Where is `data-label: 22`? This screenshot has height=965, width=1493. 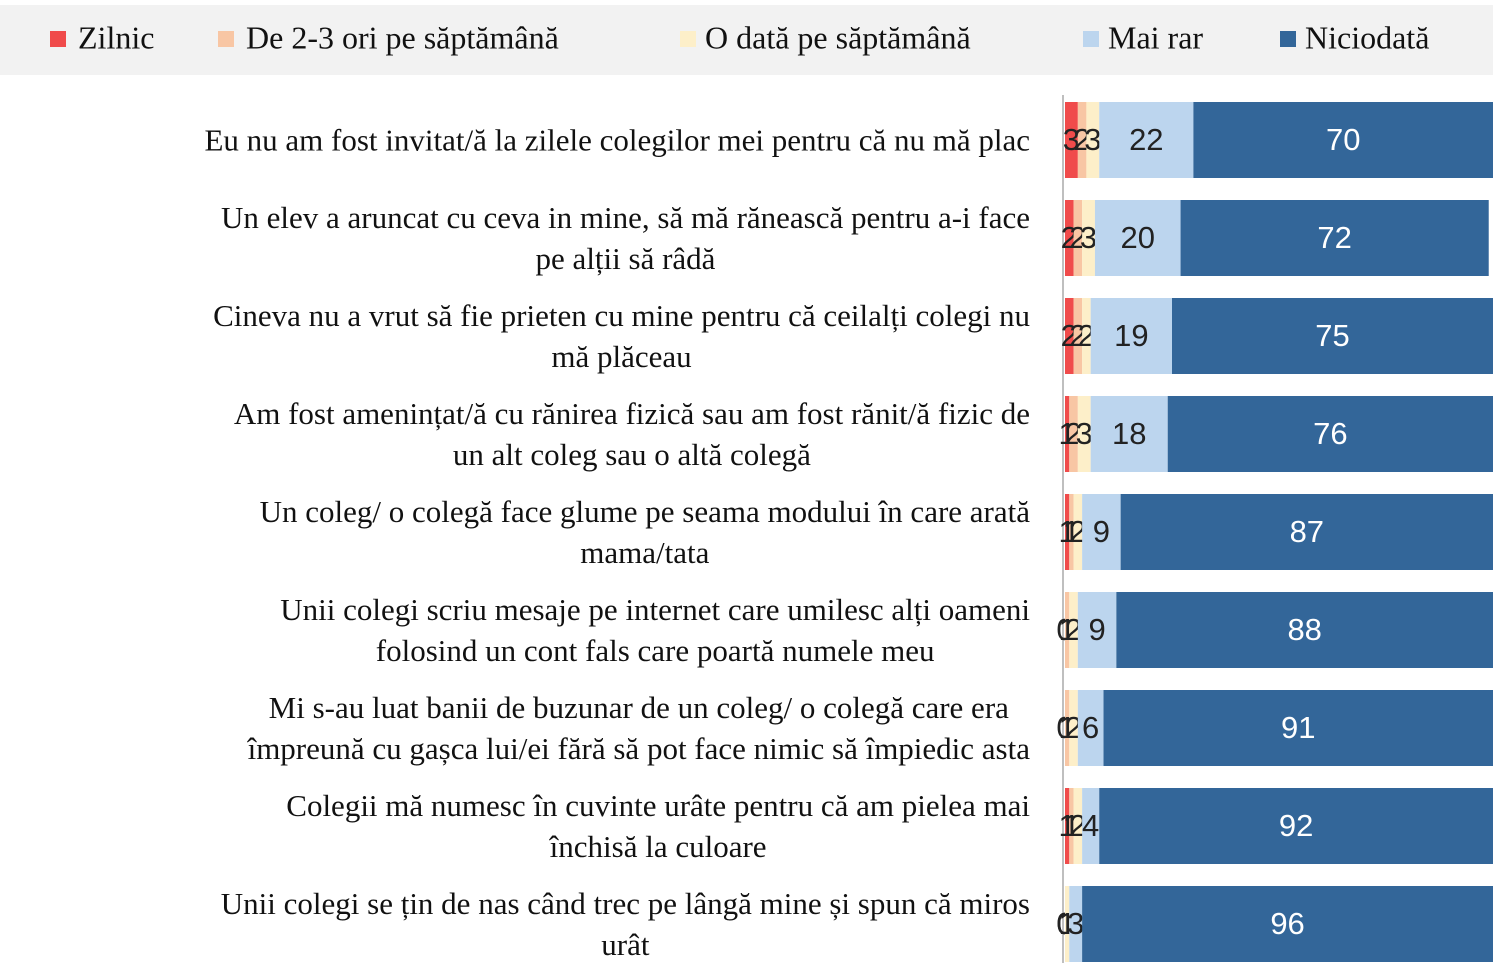 data-label: 22 is located at coordinates (1146, 139).